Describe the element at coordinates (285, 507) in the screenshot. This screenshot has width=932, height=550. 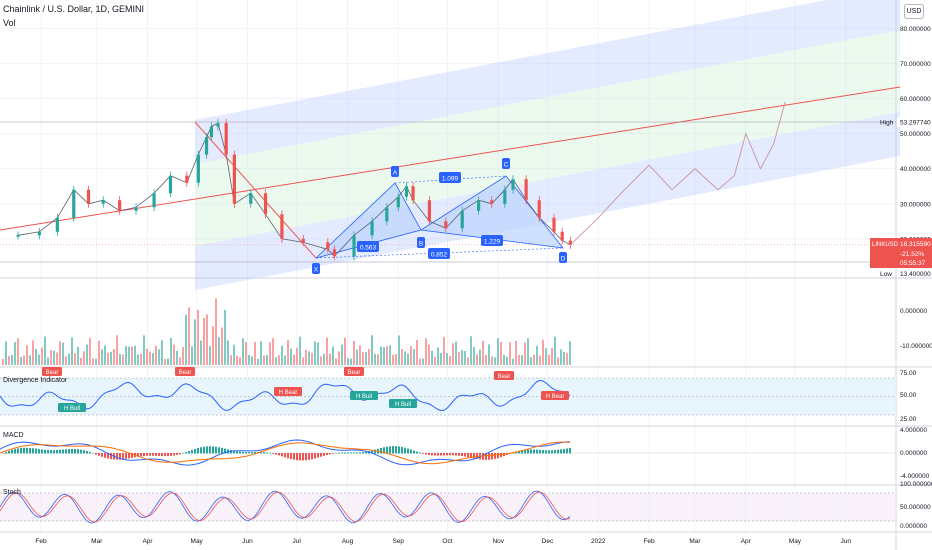
I see `stoch-d-line` at that location.